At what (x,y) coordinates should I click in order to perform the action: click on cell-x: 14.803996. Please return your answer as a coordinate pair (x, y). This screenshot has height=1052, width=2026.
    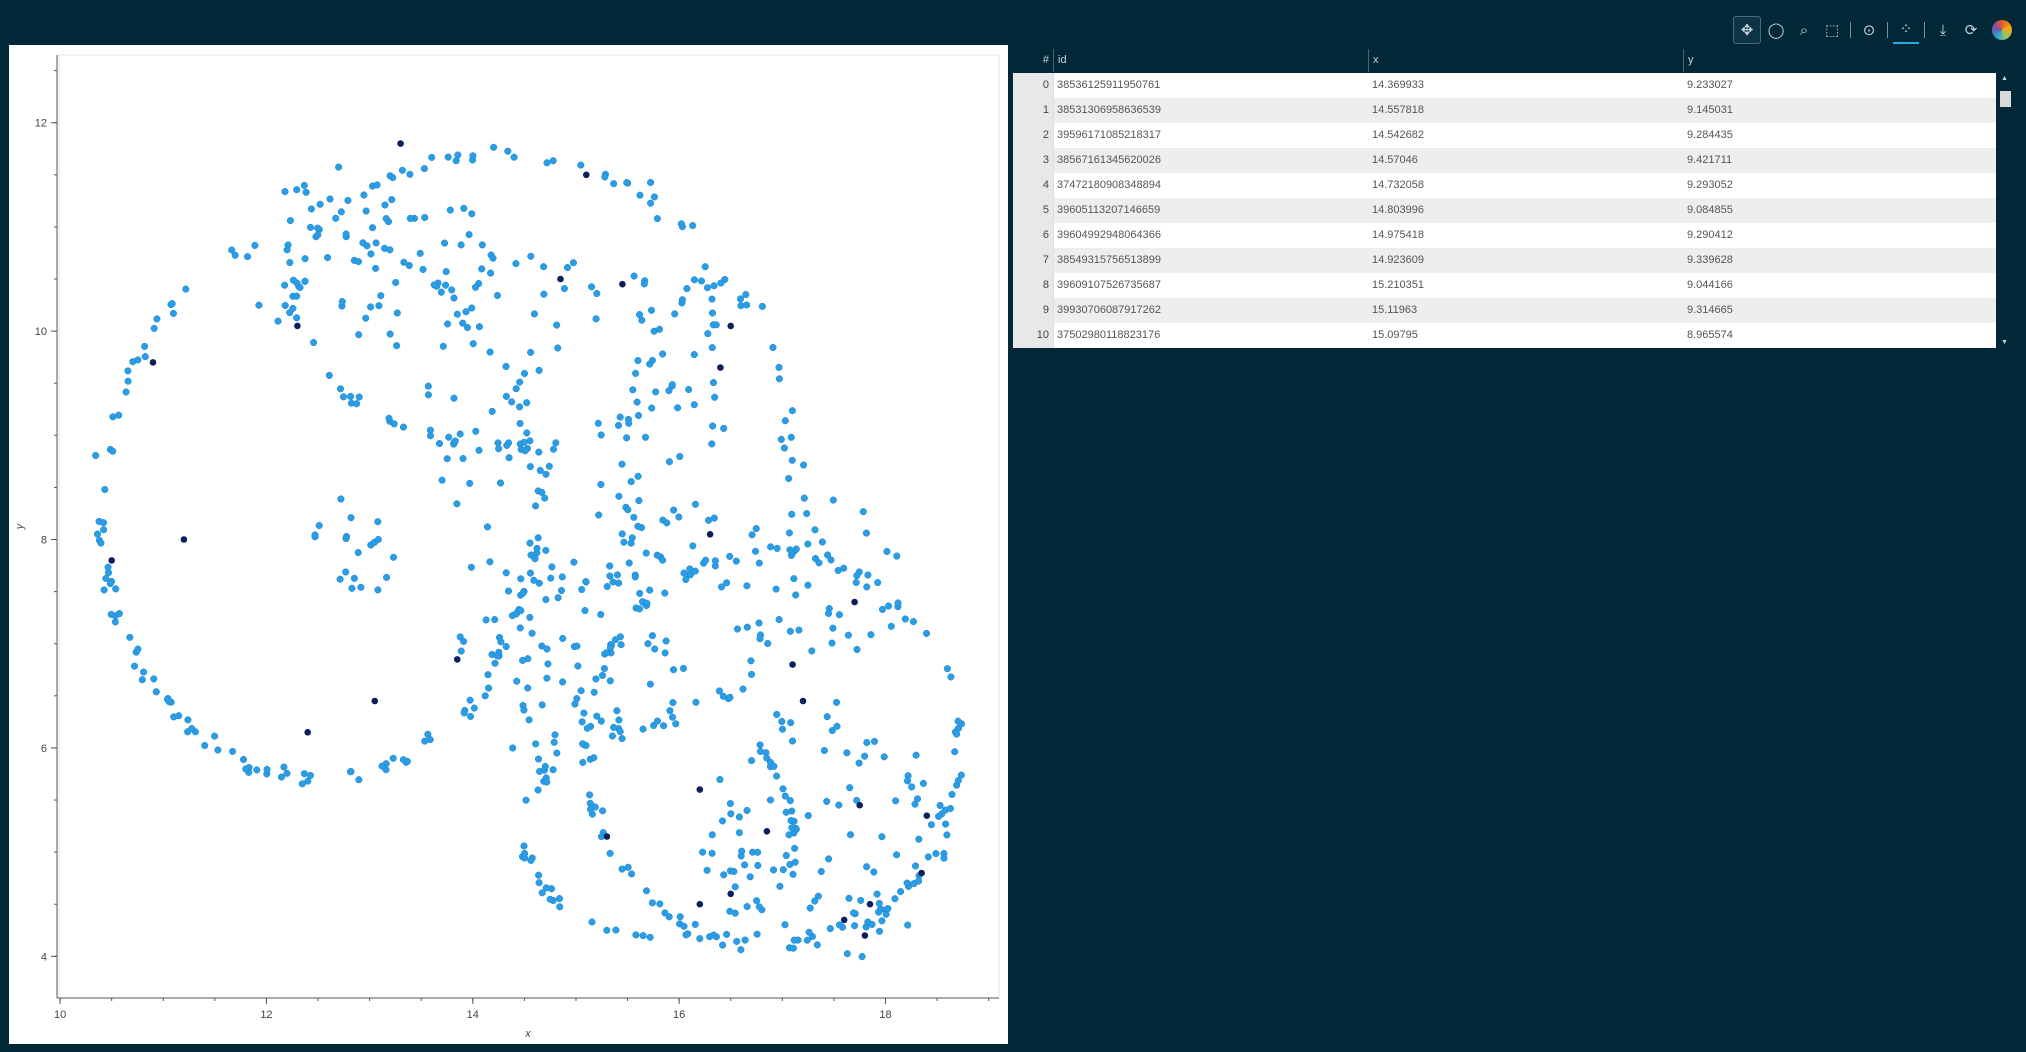
    Looking at the image, I should click on (1398, 210).